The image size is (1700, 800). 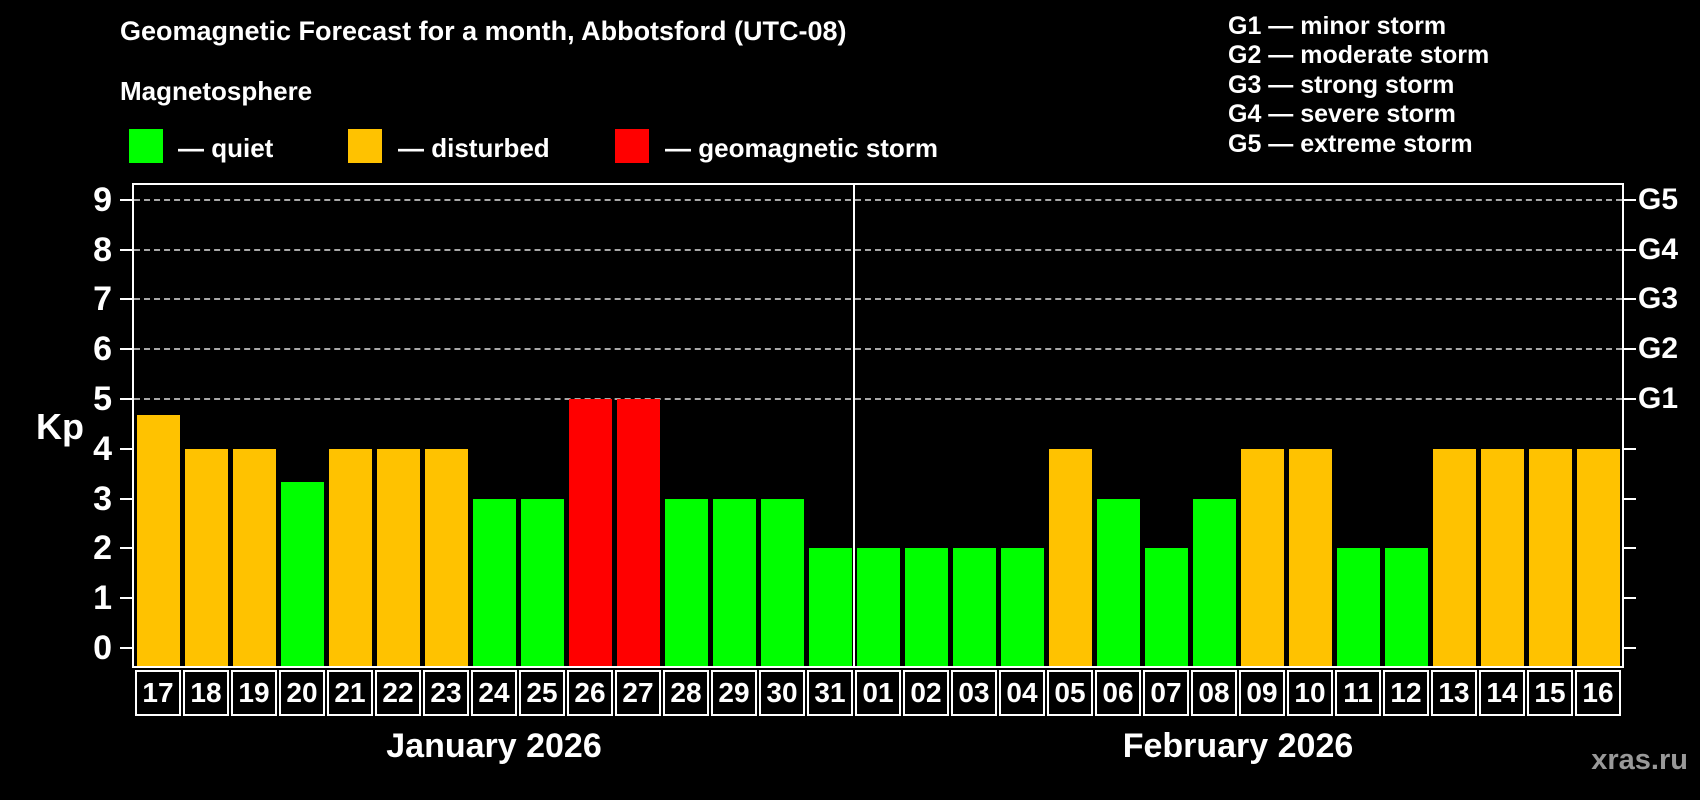 I want to click on day-label-cell-09: 09, so click(x=1262, y=693).